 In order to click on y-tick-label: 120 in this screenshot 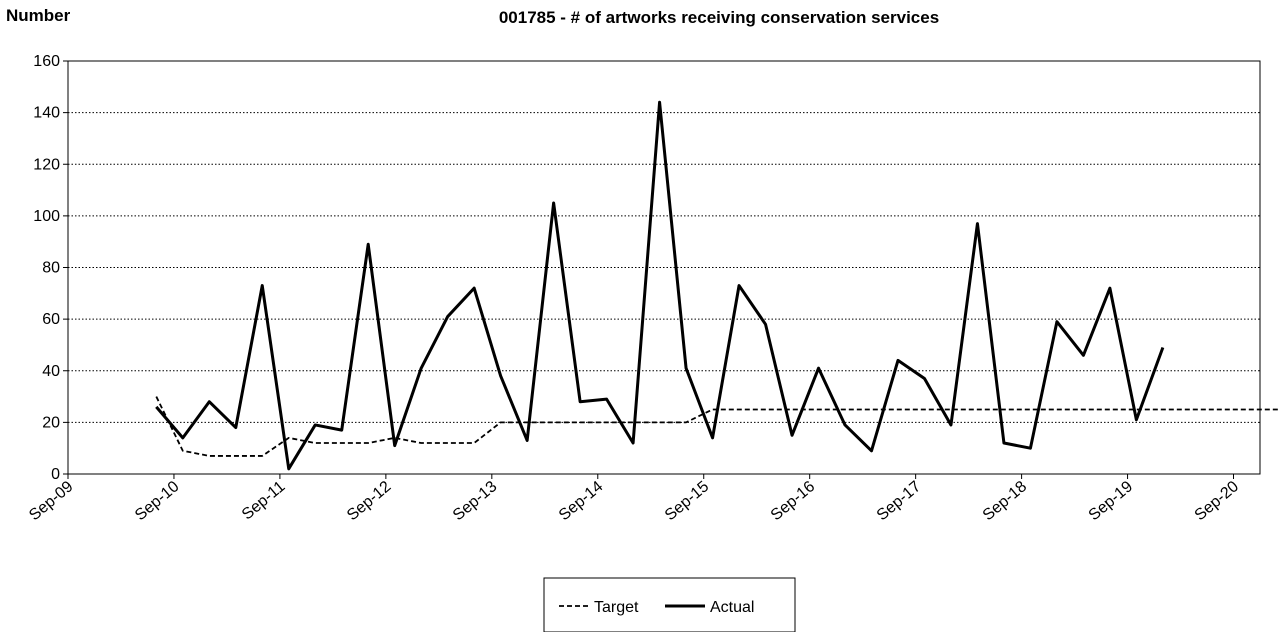, I will do `click(46, 164)`.